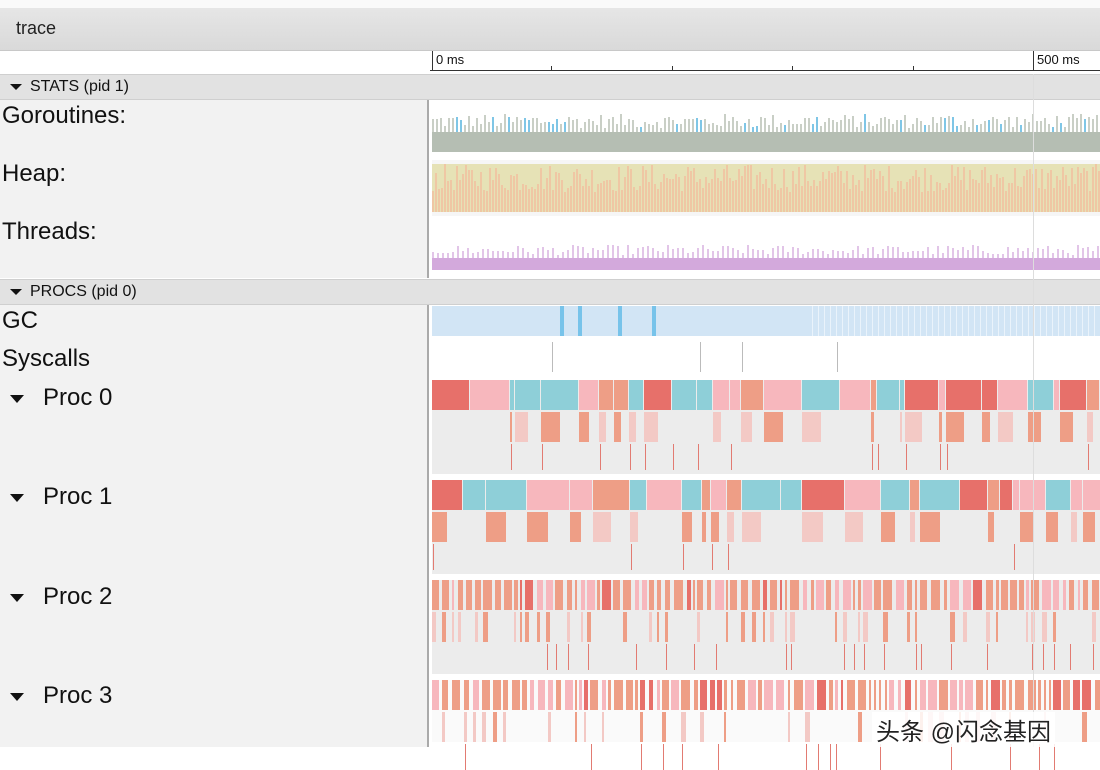  What do you see at coordinates (766, 427) in the screenshot?
I see `proc-0-track` at bounding box center [766, 427].